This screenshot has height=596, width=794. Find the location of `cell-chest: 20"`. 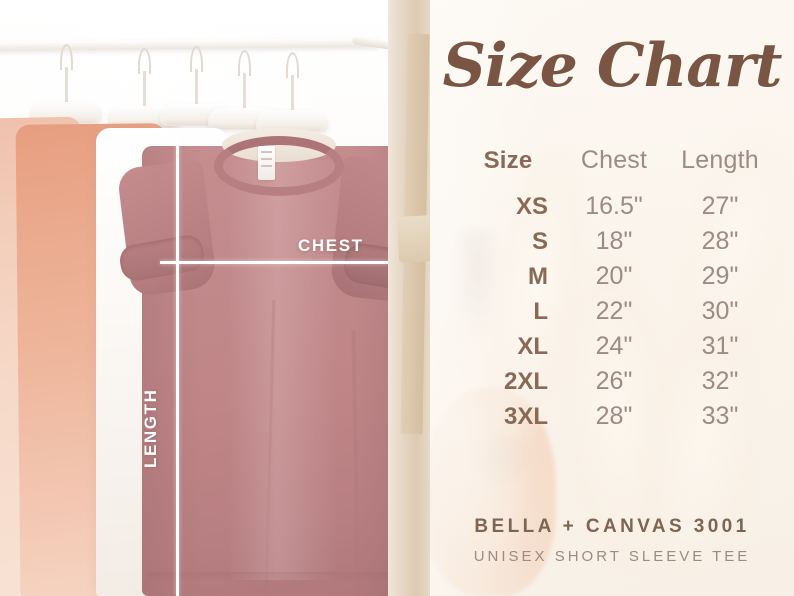

cell-chest: 20" is located at coordinates (614, 276).